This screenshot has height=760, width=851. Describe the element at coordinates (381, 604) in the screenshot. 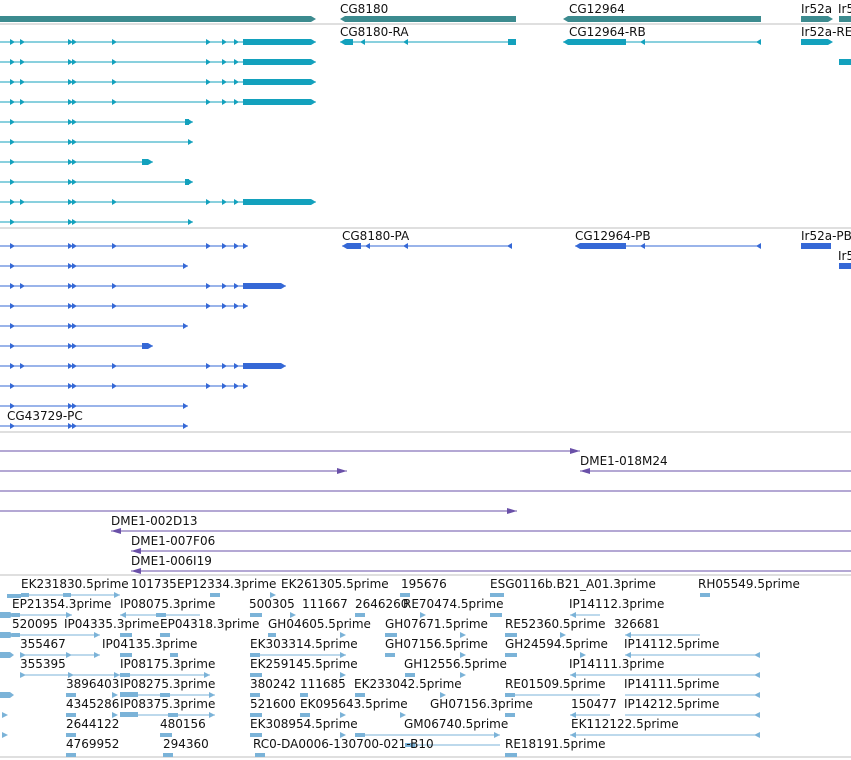

I see `est-label: 2646260` at that location.